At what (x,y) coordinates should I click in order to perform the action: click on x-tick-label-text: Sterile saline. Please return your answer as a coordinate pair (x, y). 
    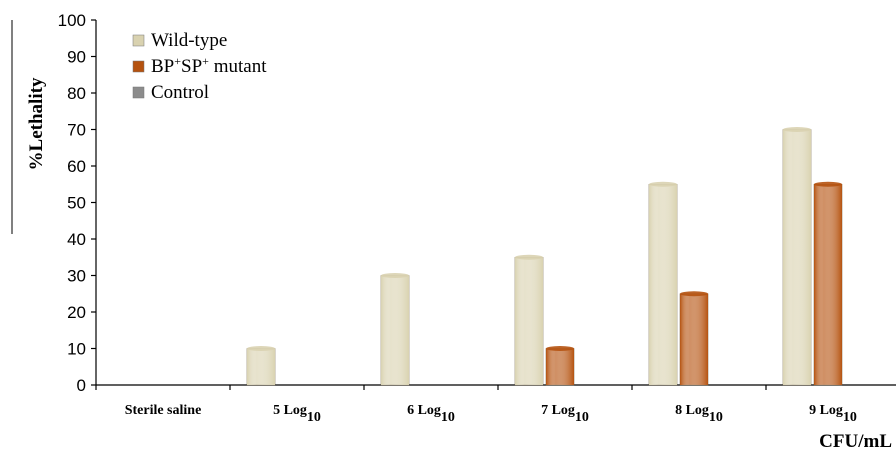
    Looking at the image, I should click on (163, 410).